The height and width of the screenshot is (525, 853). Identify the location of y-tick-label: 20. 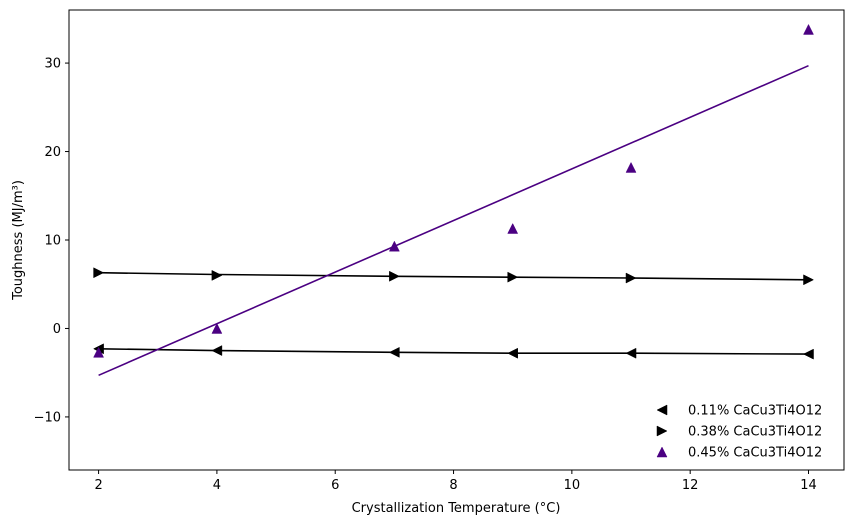
(52, 152).